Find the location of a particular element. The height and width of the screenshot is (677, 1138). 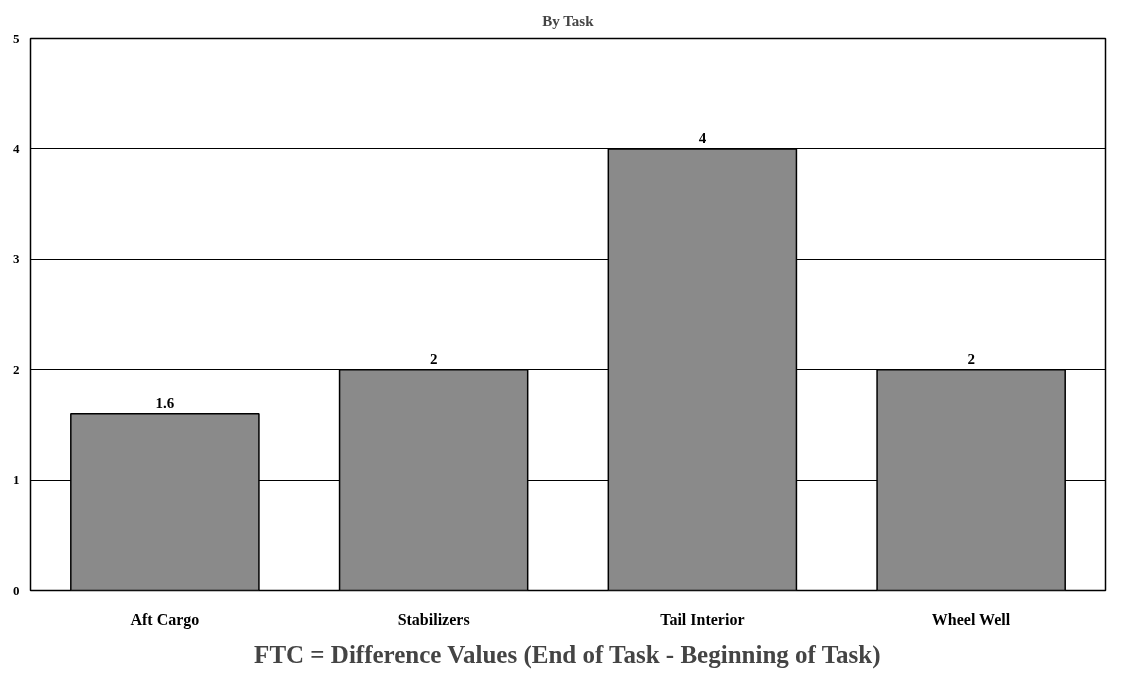

x-tick-label: Tail Interior is located at coordinates (702, 619).